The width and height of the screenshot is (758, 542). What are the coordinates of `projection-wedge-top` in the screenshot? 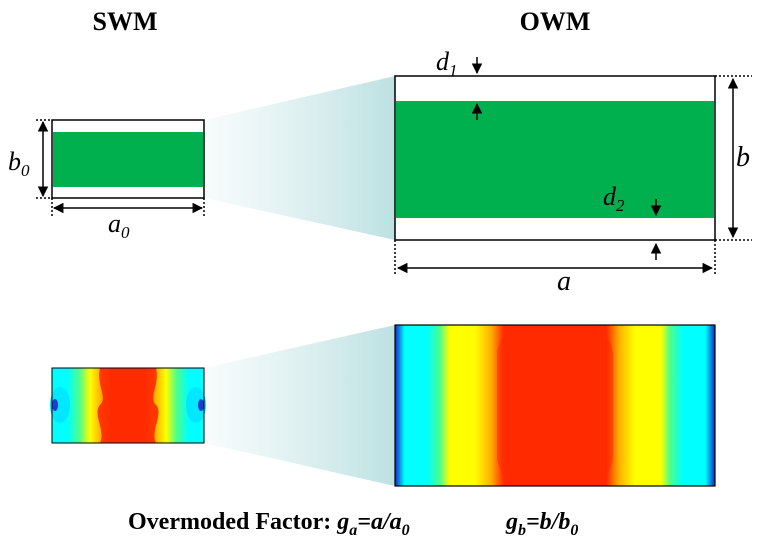 It's located at (299, 158).